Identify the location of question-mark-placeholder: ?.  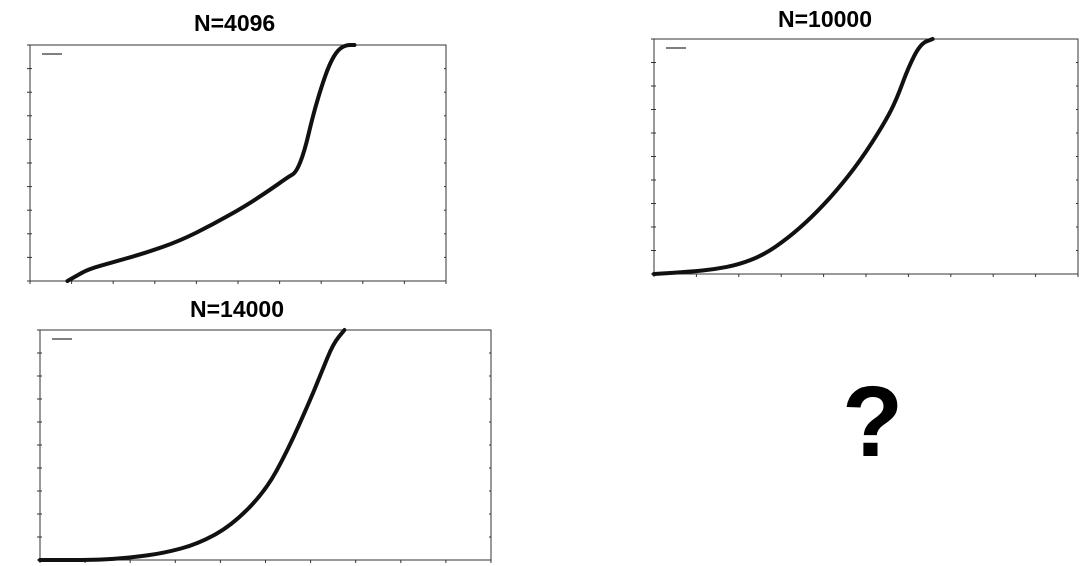
(873, 422).